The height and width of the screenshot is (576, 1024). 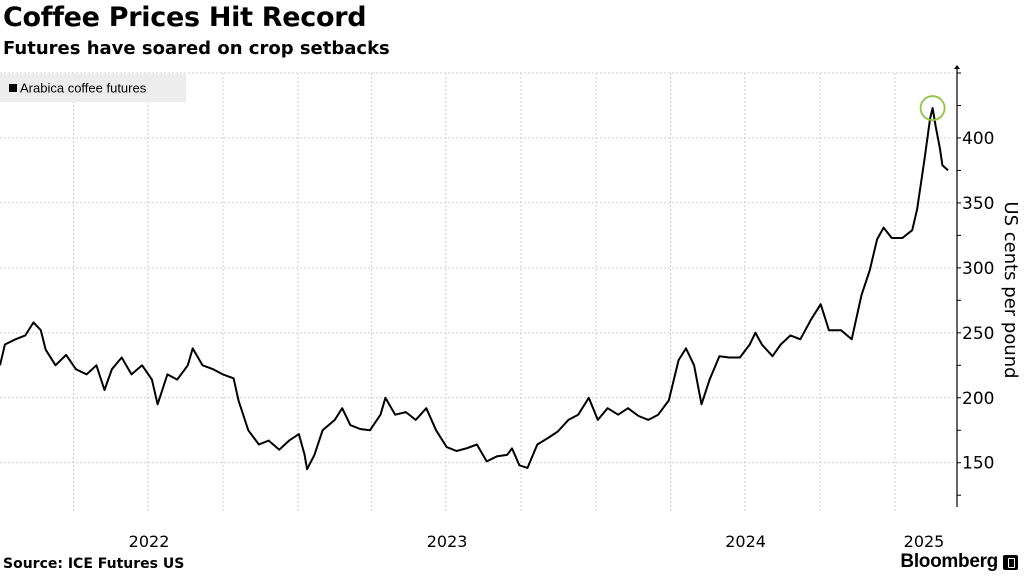 I want to click on brand-name: Bloomberg, so click(x=949, y=561).